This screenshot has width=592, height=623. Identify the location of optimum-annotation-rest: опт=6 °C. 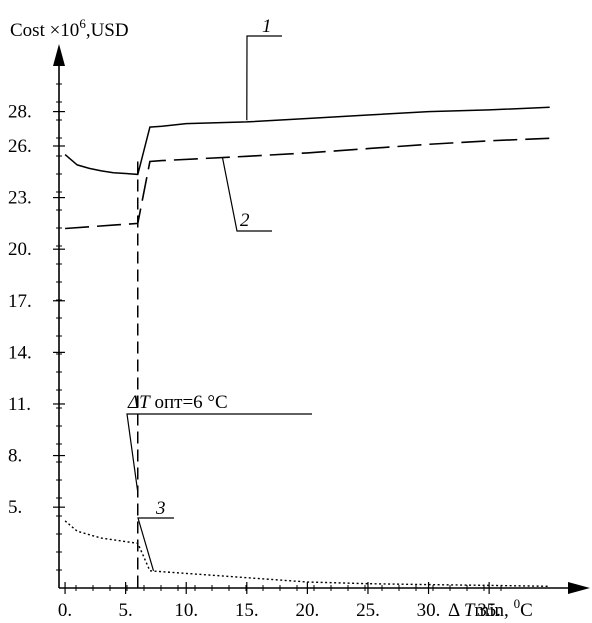
(189, 402).